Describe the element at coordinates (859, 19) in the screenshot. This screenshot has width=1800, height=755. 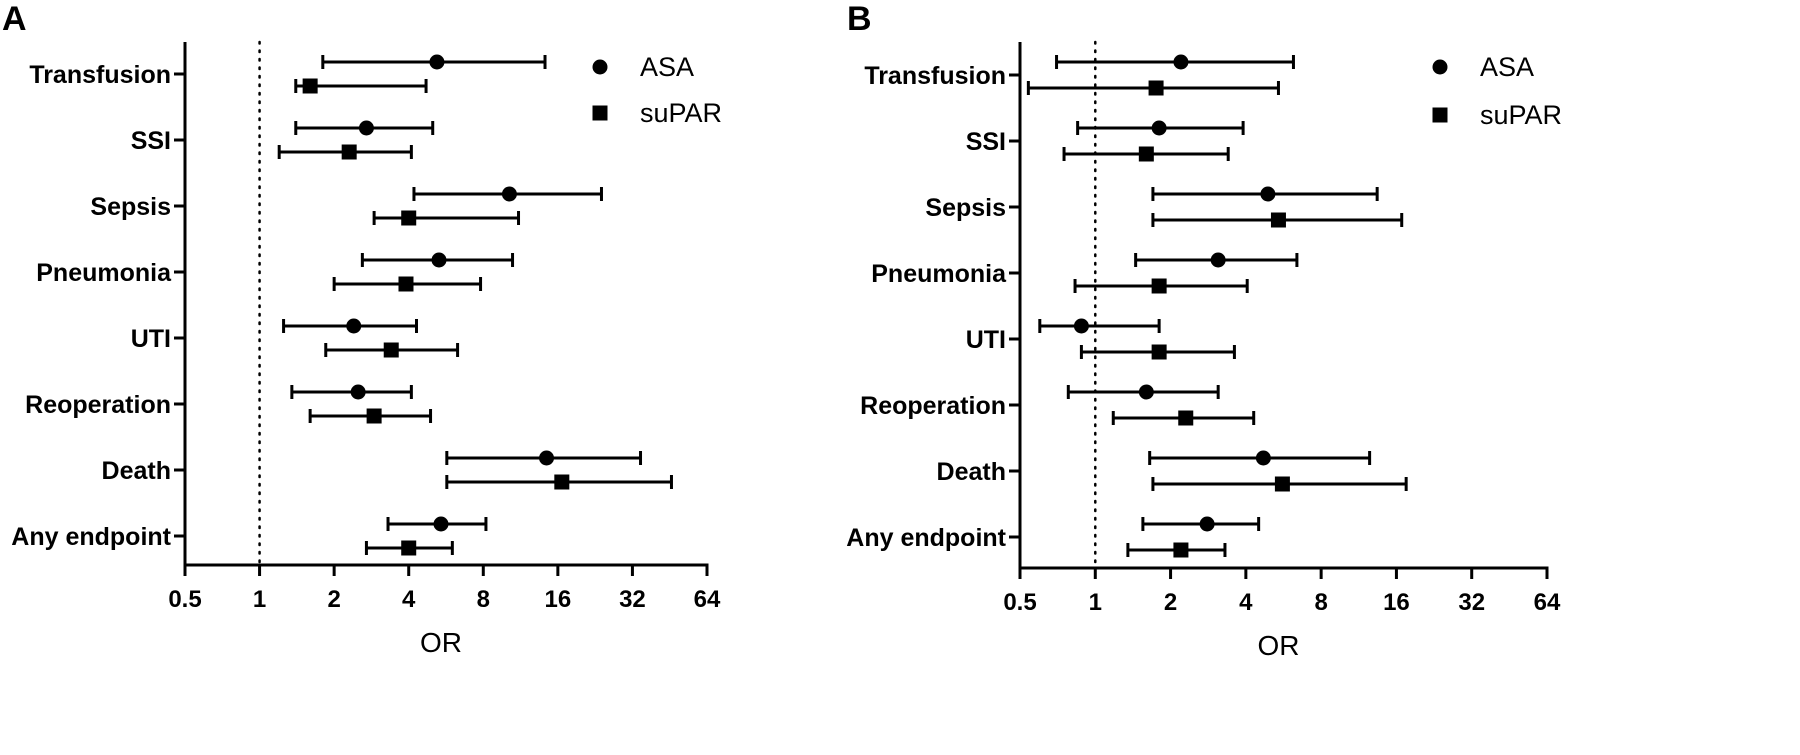
I see `panel-letter: B` at that location.